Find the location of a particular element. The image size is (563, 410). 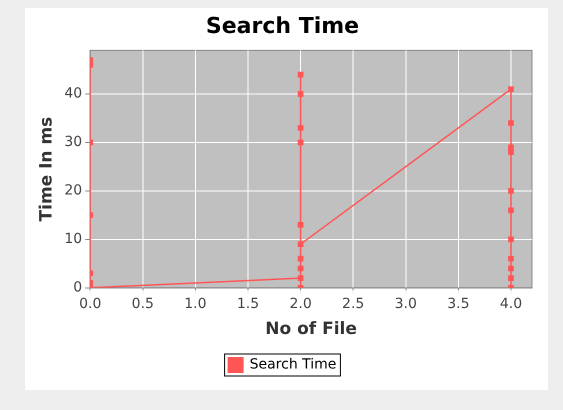

y-tick-label: 40 is located at coordinates (73, 94).